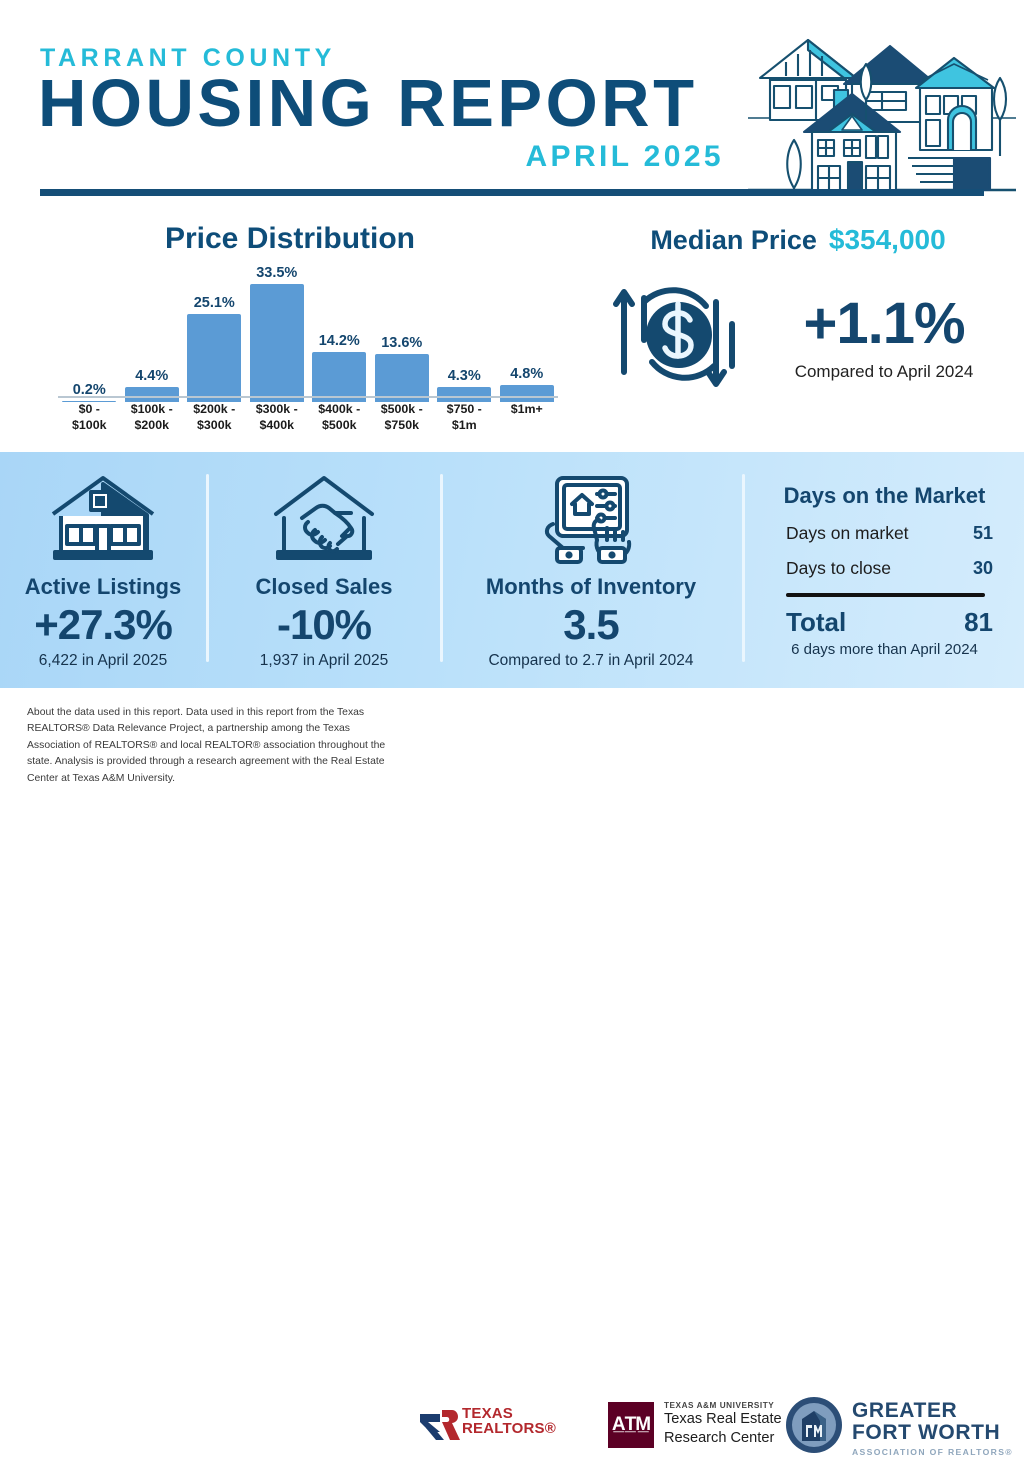 The image size is (1024, 1458). I want to click on row-label: Days on market, so click(847, 533).